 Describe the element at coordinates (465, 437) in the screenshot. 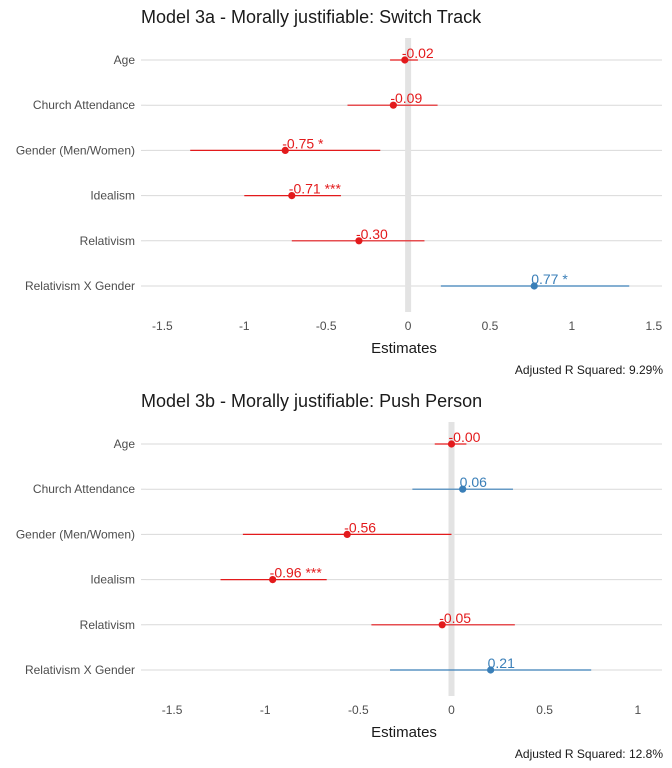

I see `estimate-label: -0.00` at that location.